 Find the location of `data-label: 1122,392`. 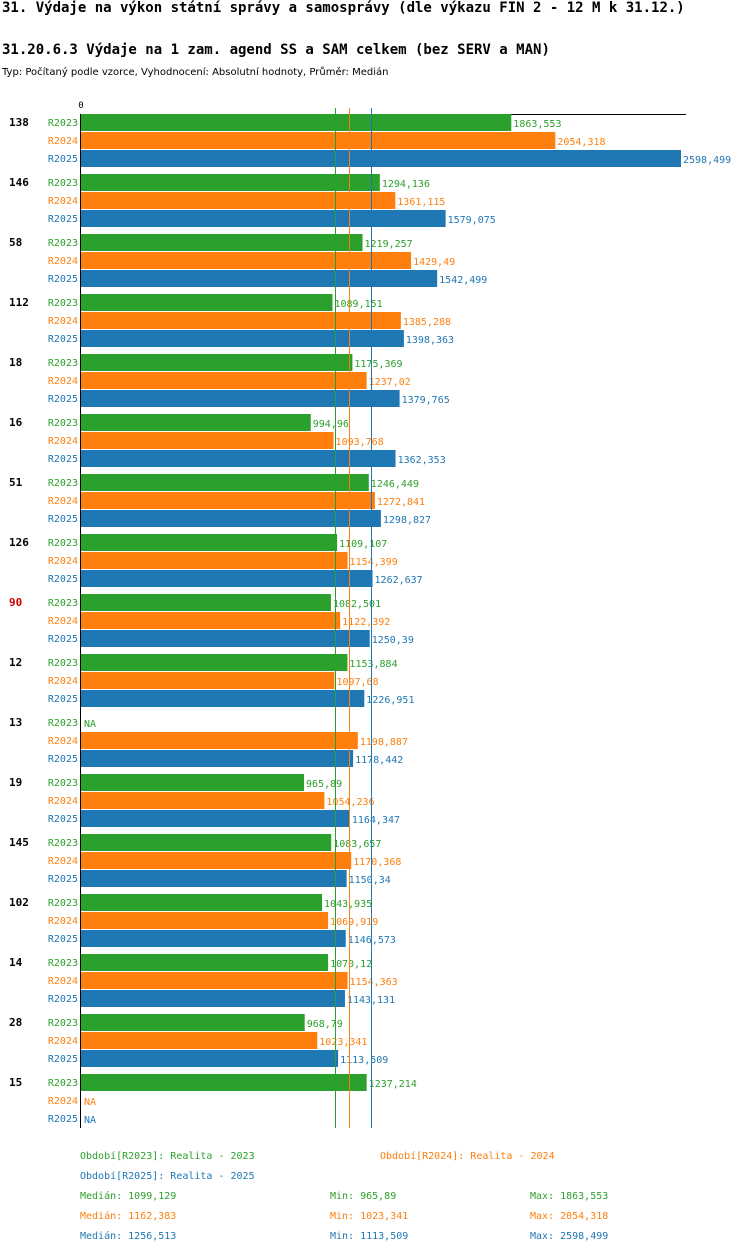

data-label: 1122,392 is located at coordinates (366, 622).